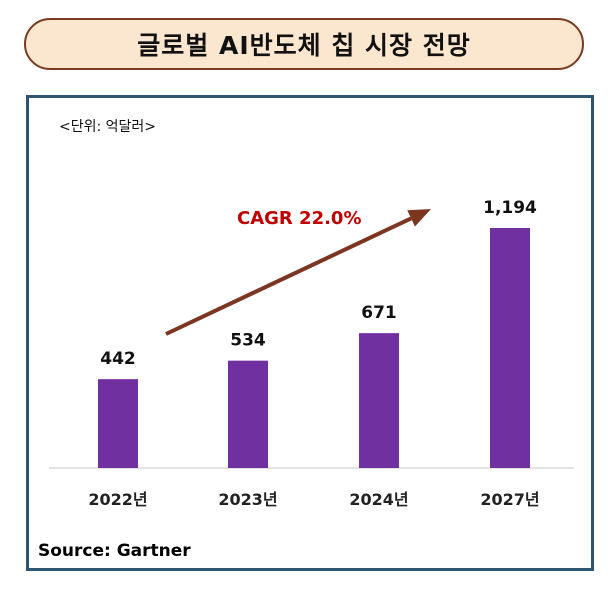 The width and height of the screenshot is (610, 590). Describe the element at coordinates (379, 400) in the screenshot. I see `bar-2024년` at that location.